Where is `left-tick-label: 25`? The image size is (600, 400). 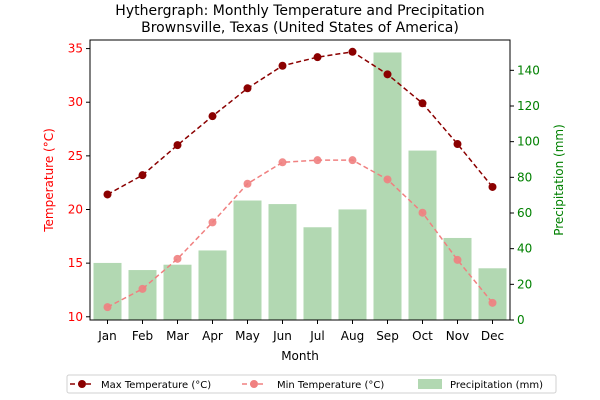 left-tick-label: 25 is located at coordinates (75, 156).